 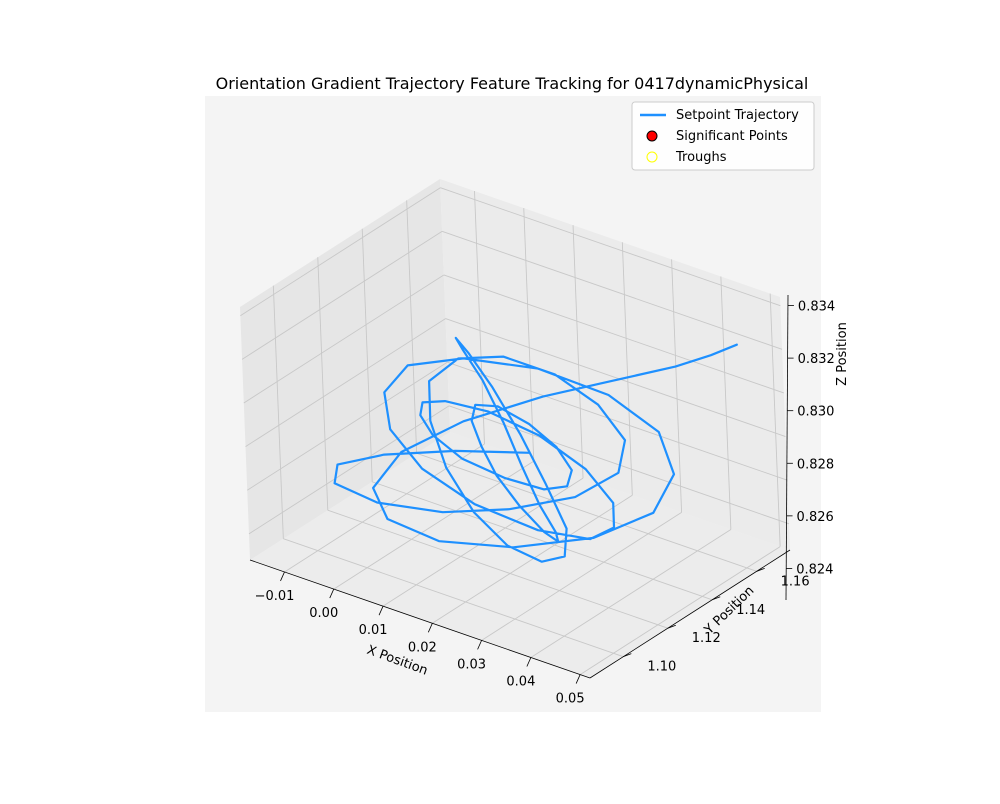 What do you see at coordinates (706, 638) in the screenshot?
I see `y-tick-label: 1.12` at bounding box center [706, 638].